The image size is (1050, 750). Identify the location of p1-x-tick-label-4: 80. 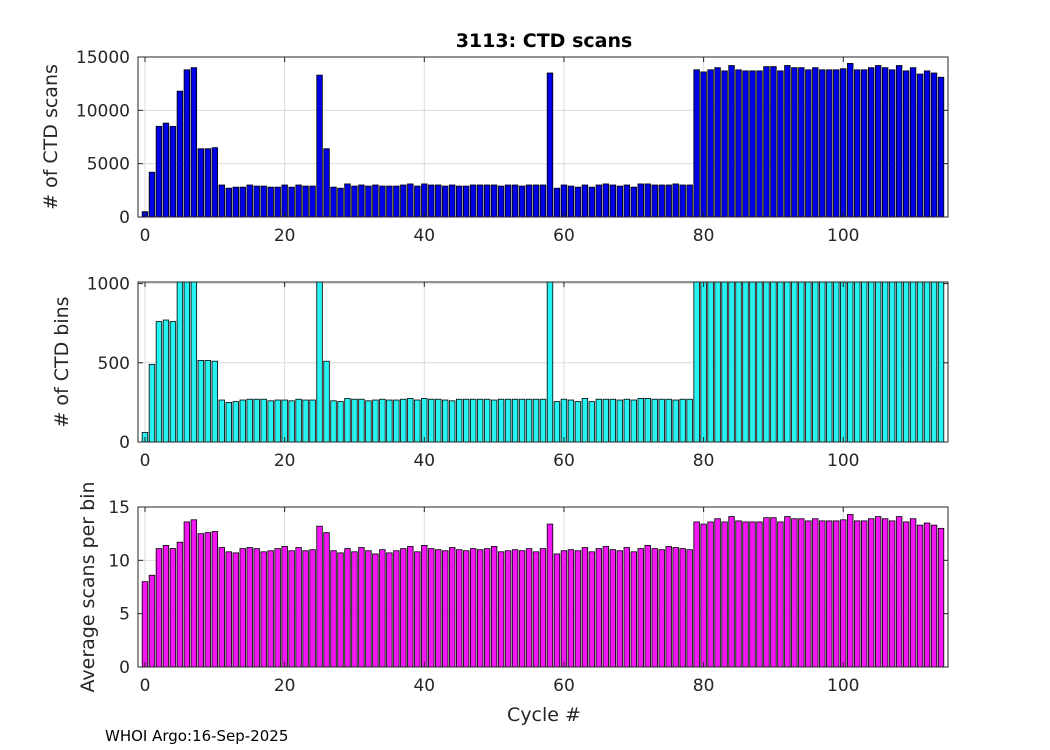
(704, 461).